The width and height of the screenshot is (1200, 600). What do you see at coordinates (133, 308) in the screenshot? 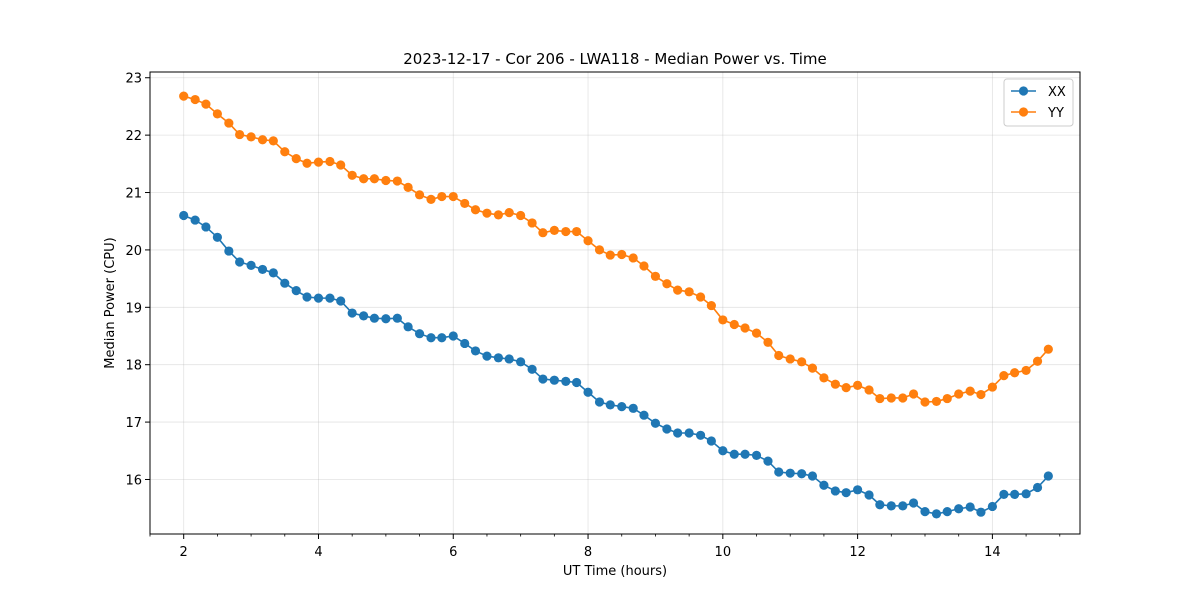
I see `y-tick-label: 19` at bounding box center [133, 308].